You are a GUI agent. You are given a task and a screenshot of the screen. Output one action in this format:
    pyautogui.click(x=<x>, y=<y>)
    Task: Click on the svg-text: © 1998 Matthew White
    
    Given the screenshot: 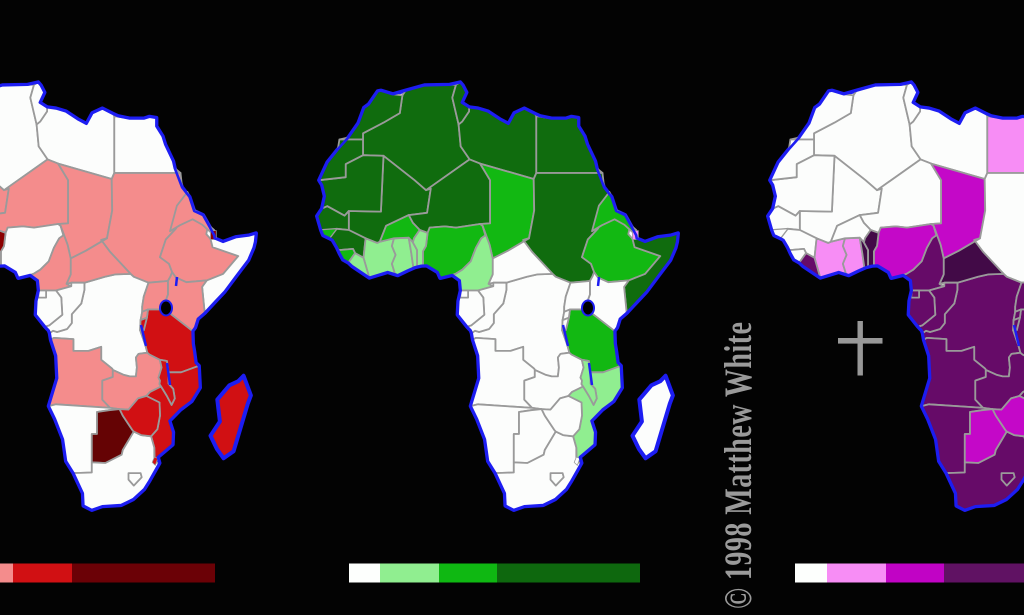 What is the action you would take?
    pyautogui.click(x=739, y=465)
    